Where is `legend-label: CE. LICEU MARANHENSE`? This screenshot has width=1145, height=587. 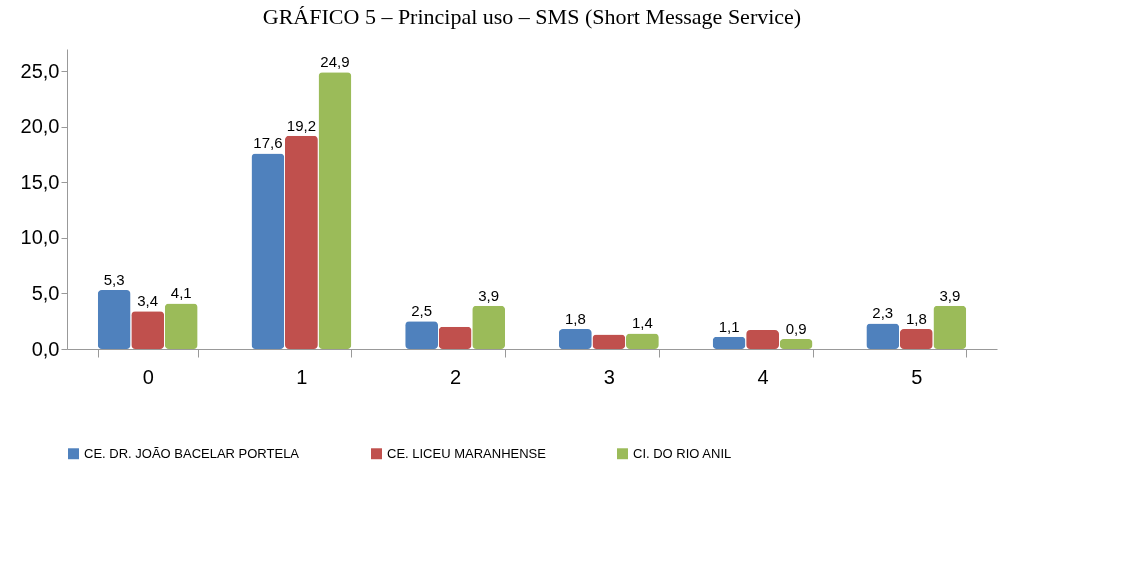 legend-label: CE. LICEU MARANHENSE is located at coordinates (467, 453).